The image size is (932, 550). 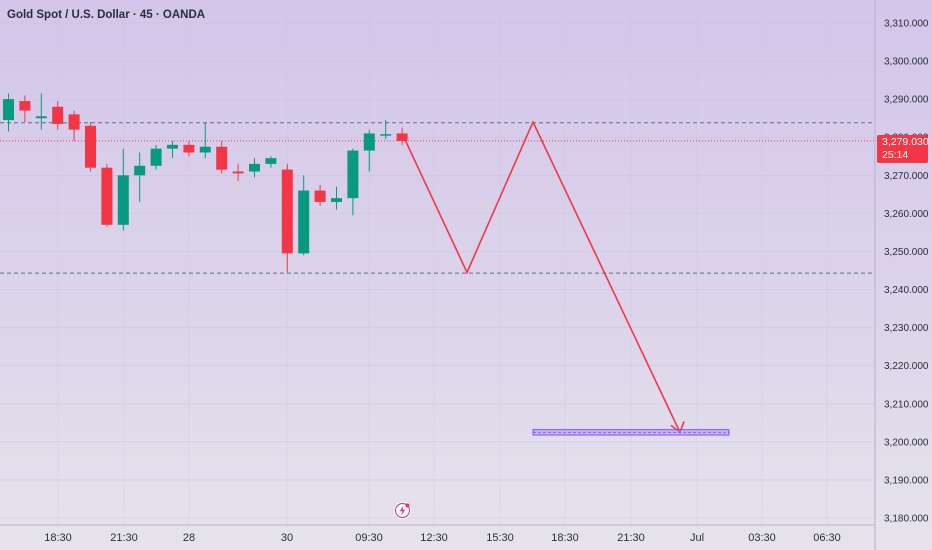 I want to click on y-tick-label: 3,270.000, so click(x=906, y=176).